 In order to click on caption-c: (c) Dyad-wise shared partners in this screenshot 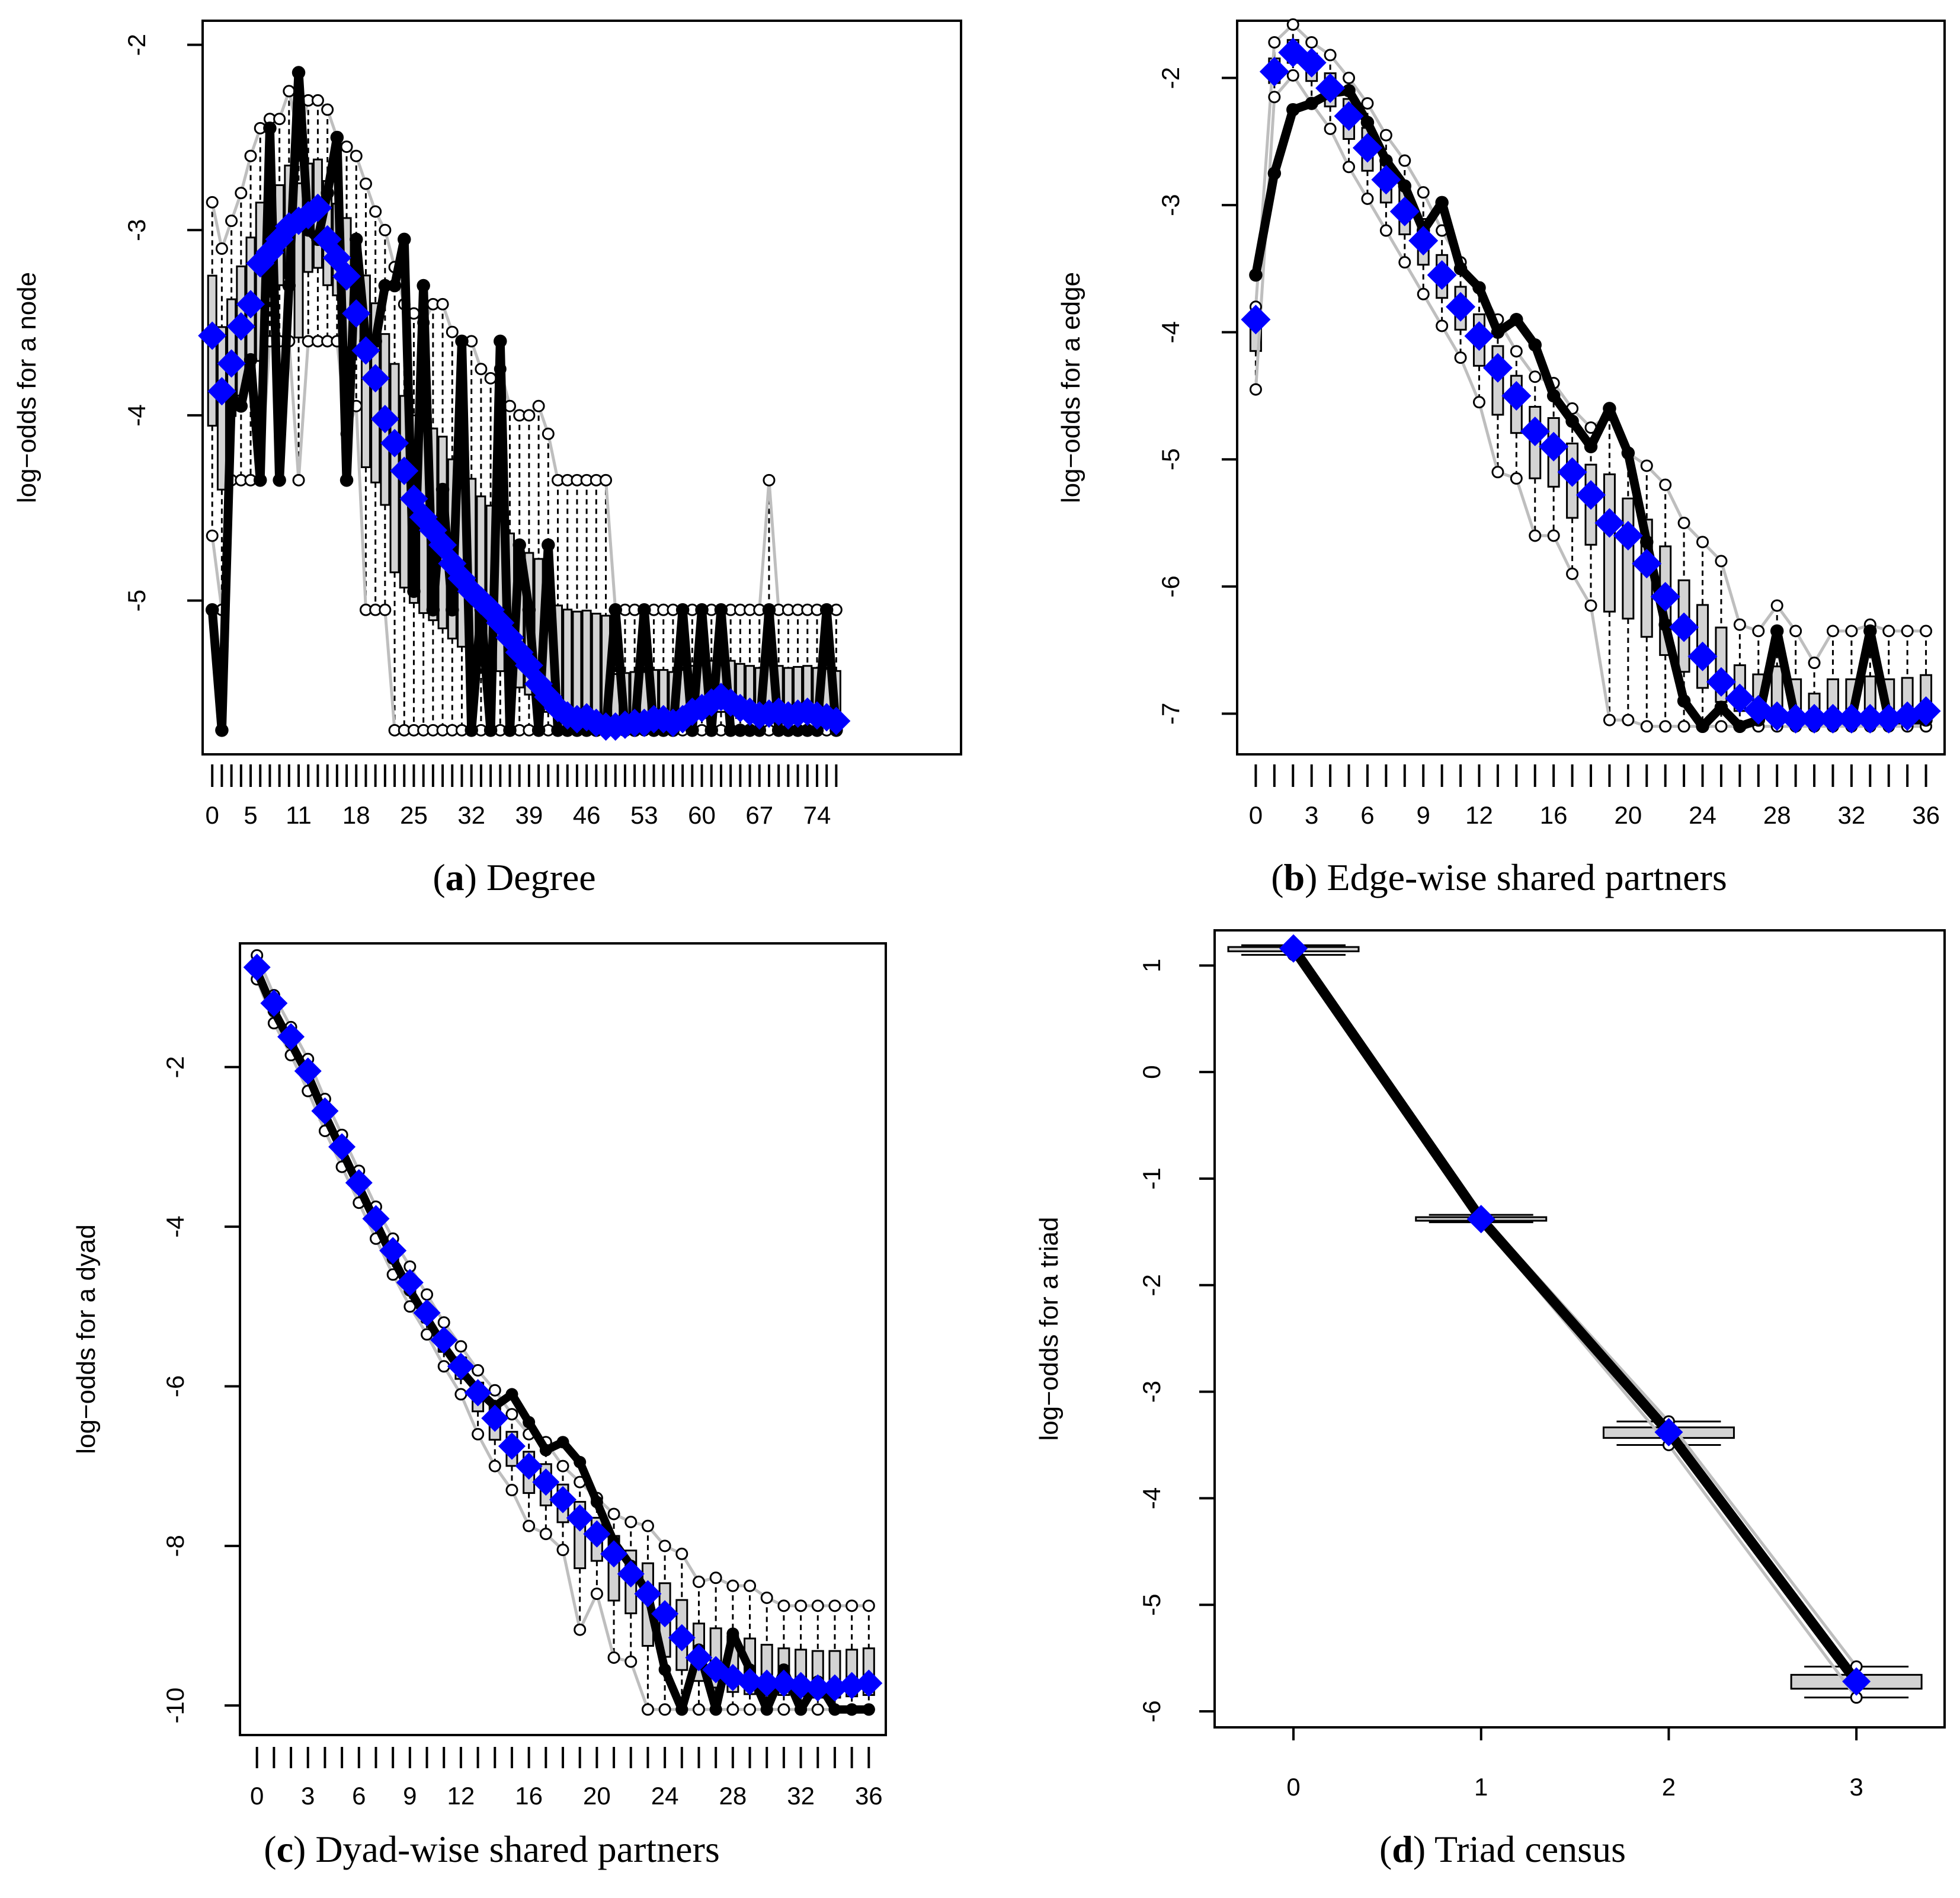, I will do `click(491, 1849)`.